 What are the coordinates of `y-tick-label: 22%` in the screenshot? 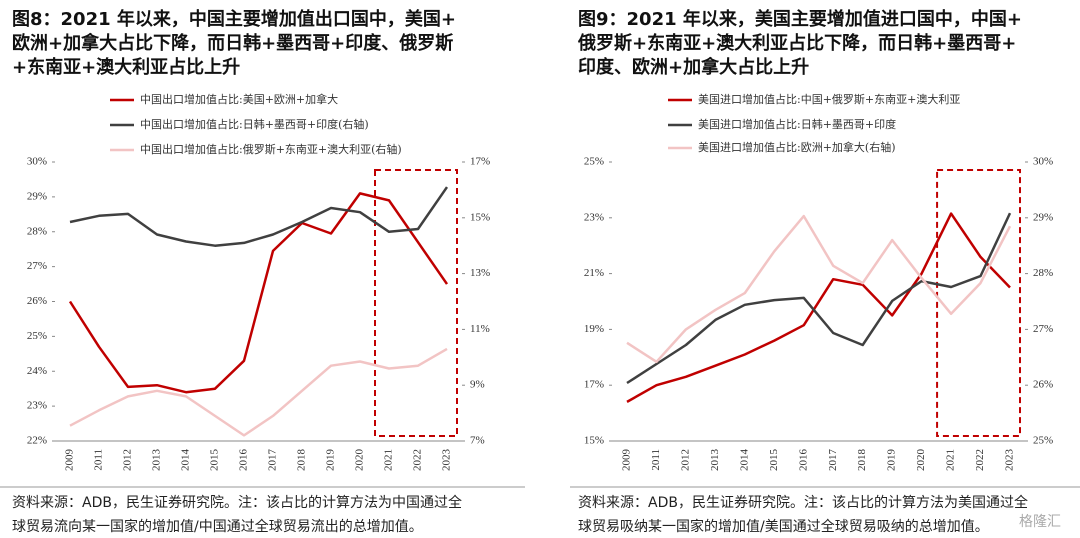 It's located at (37, 441).